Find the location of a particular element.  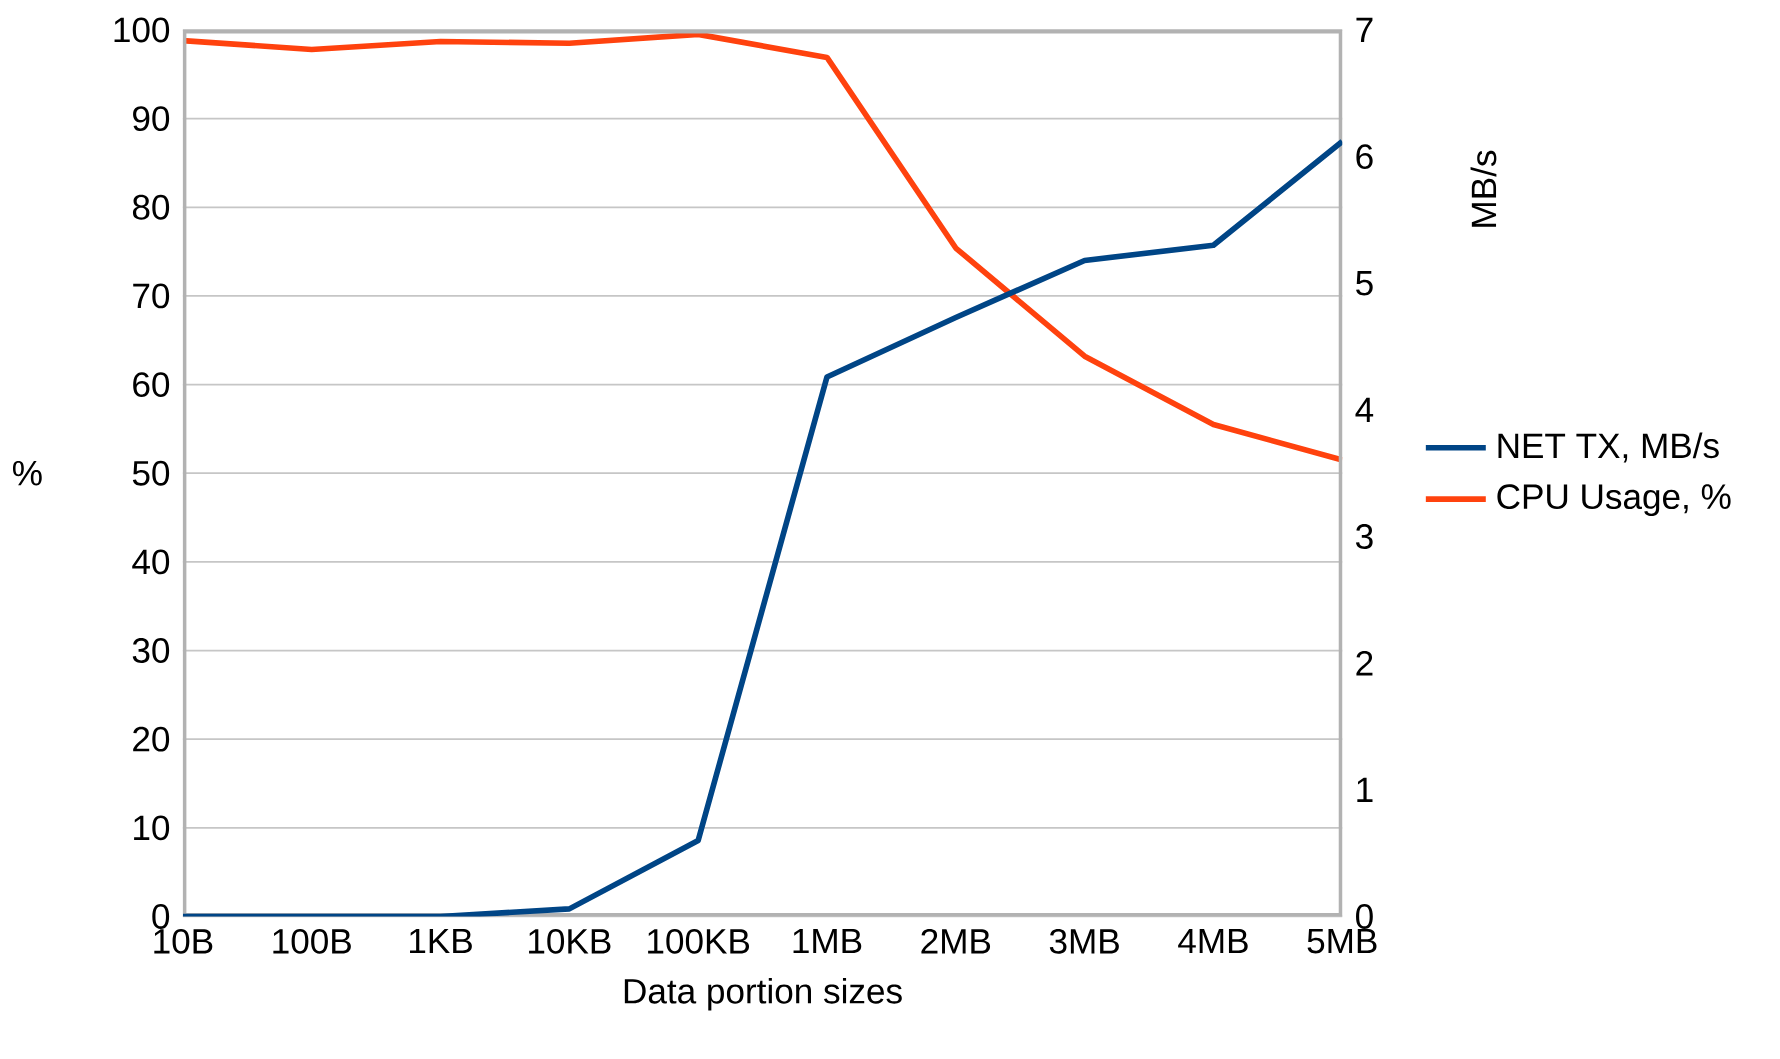

x-tick-label: 10KB is located at coordinates (570, 941).